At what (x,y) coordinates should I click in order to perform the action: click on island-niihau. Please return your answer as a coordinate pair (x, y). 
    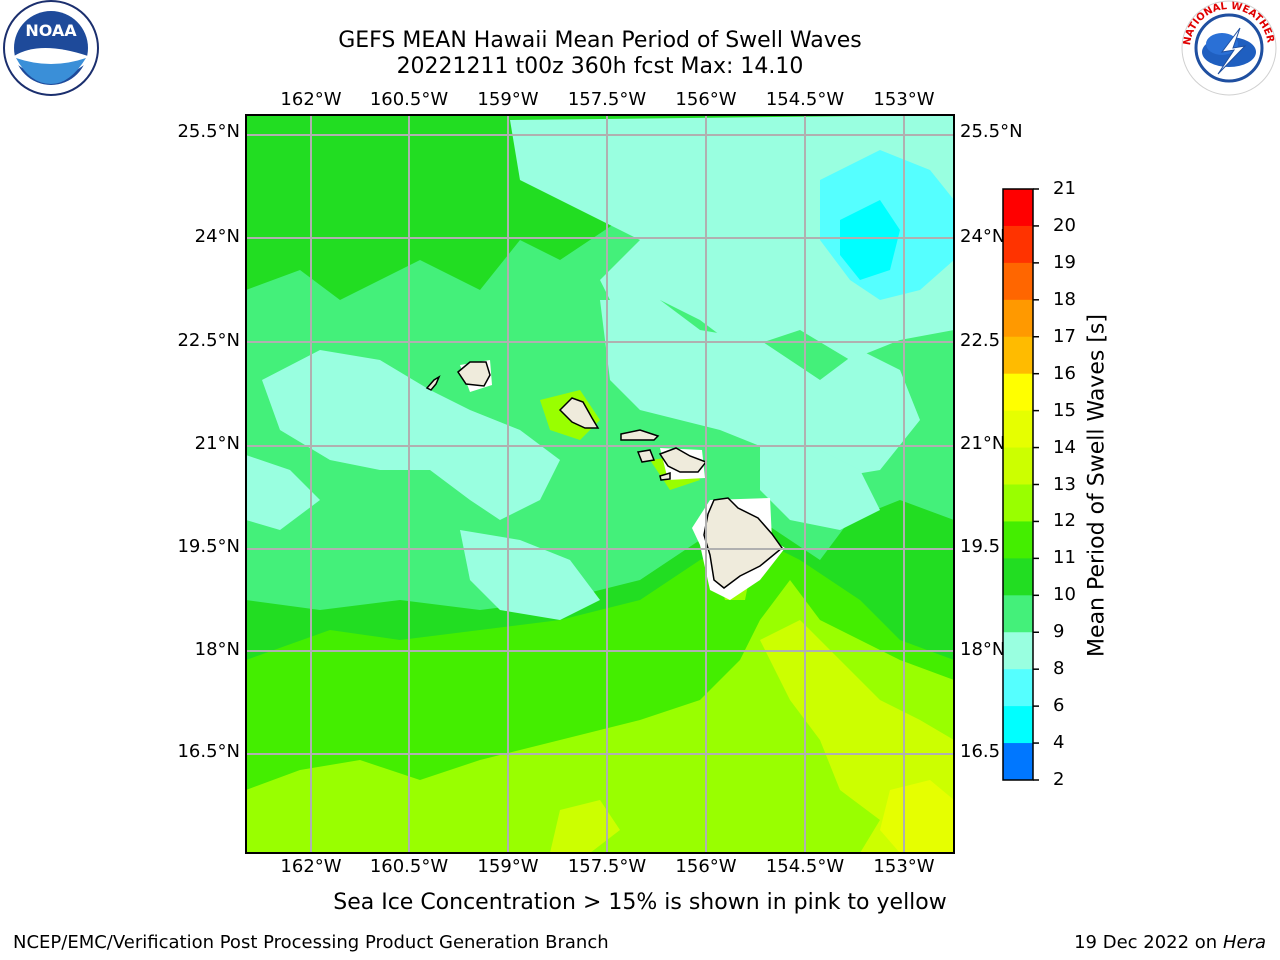
    Looking at the image, I should click on (433, 383).